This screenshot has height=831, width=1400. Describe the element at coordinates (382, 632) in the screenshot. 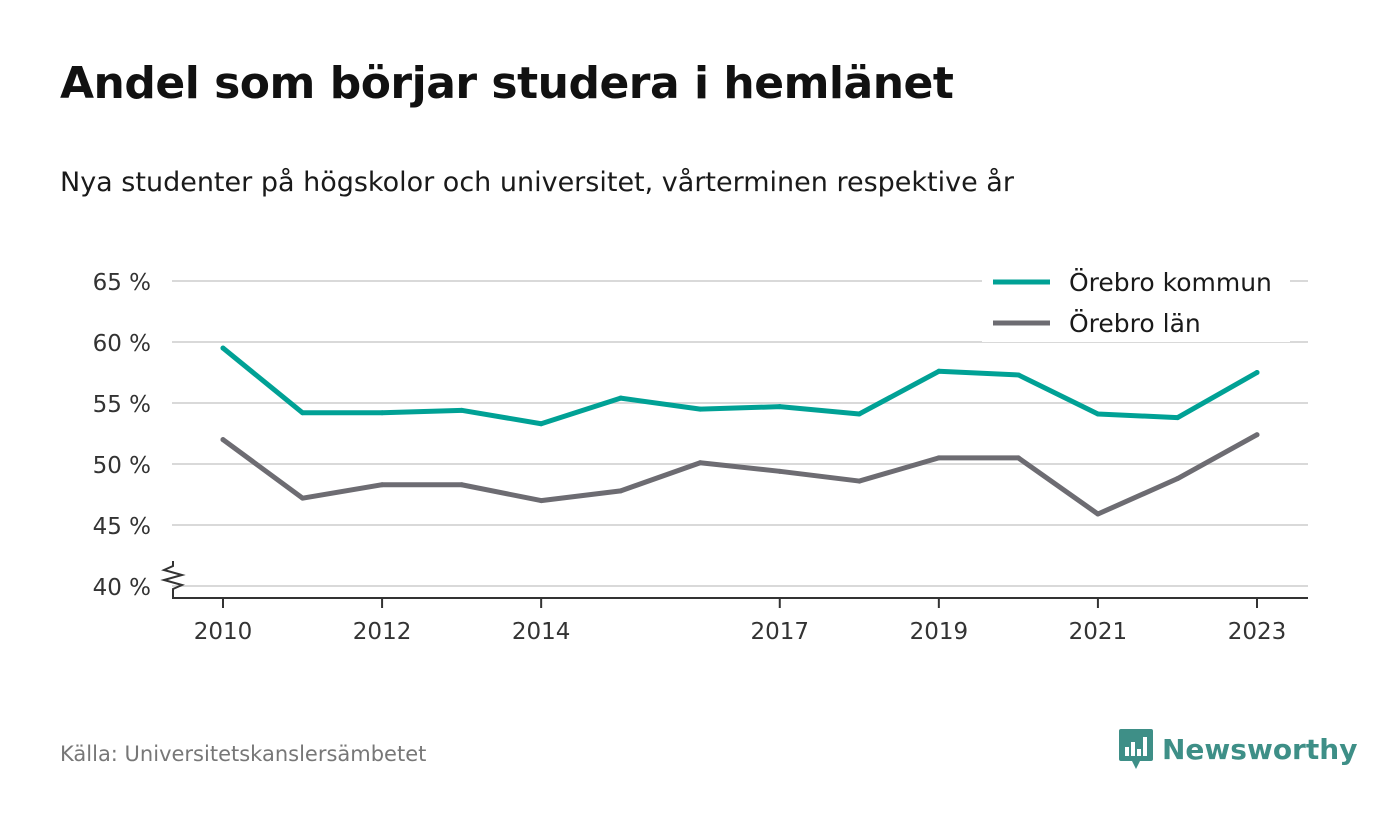

I see `x-tick-label: 2012` at that location.